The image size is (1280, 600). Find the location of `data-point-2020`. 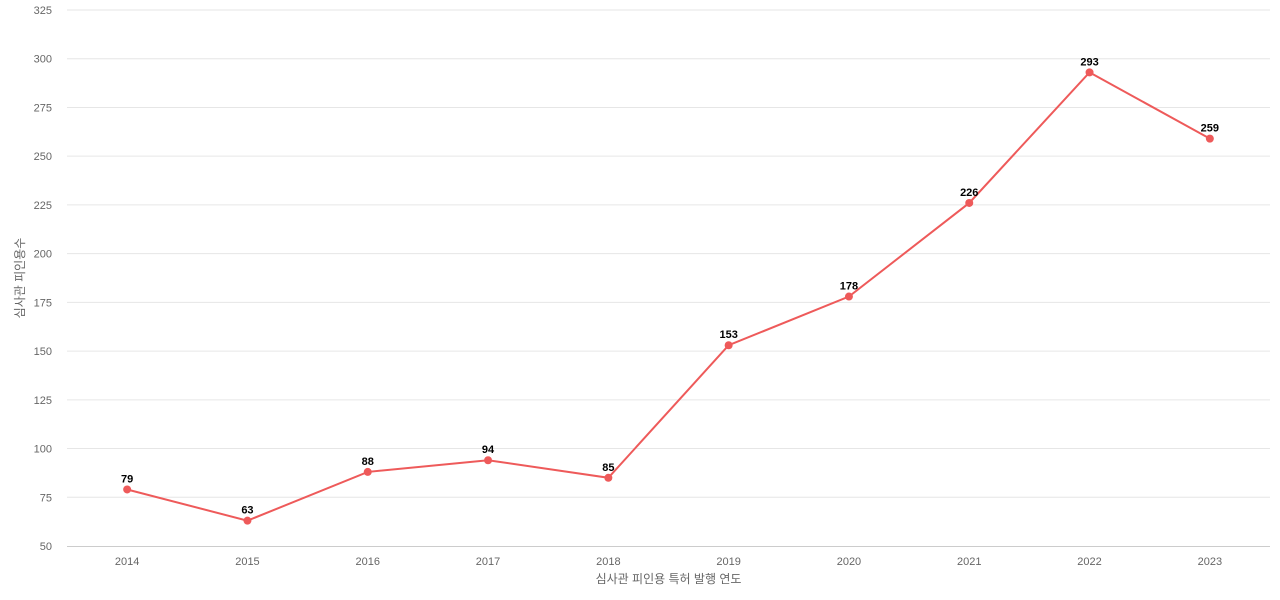

data-point-2020 is located at coordinates (848, 296).